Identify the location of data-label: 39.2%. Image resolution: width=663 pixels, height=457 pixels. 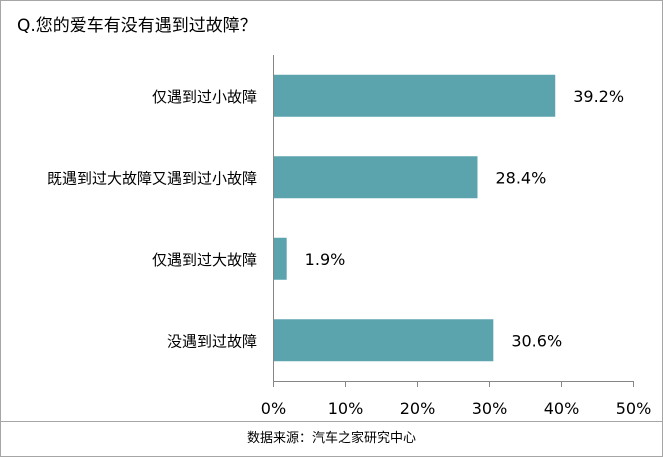
(598, 96).